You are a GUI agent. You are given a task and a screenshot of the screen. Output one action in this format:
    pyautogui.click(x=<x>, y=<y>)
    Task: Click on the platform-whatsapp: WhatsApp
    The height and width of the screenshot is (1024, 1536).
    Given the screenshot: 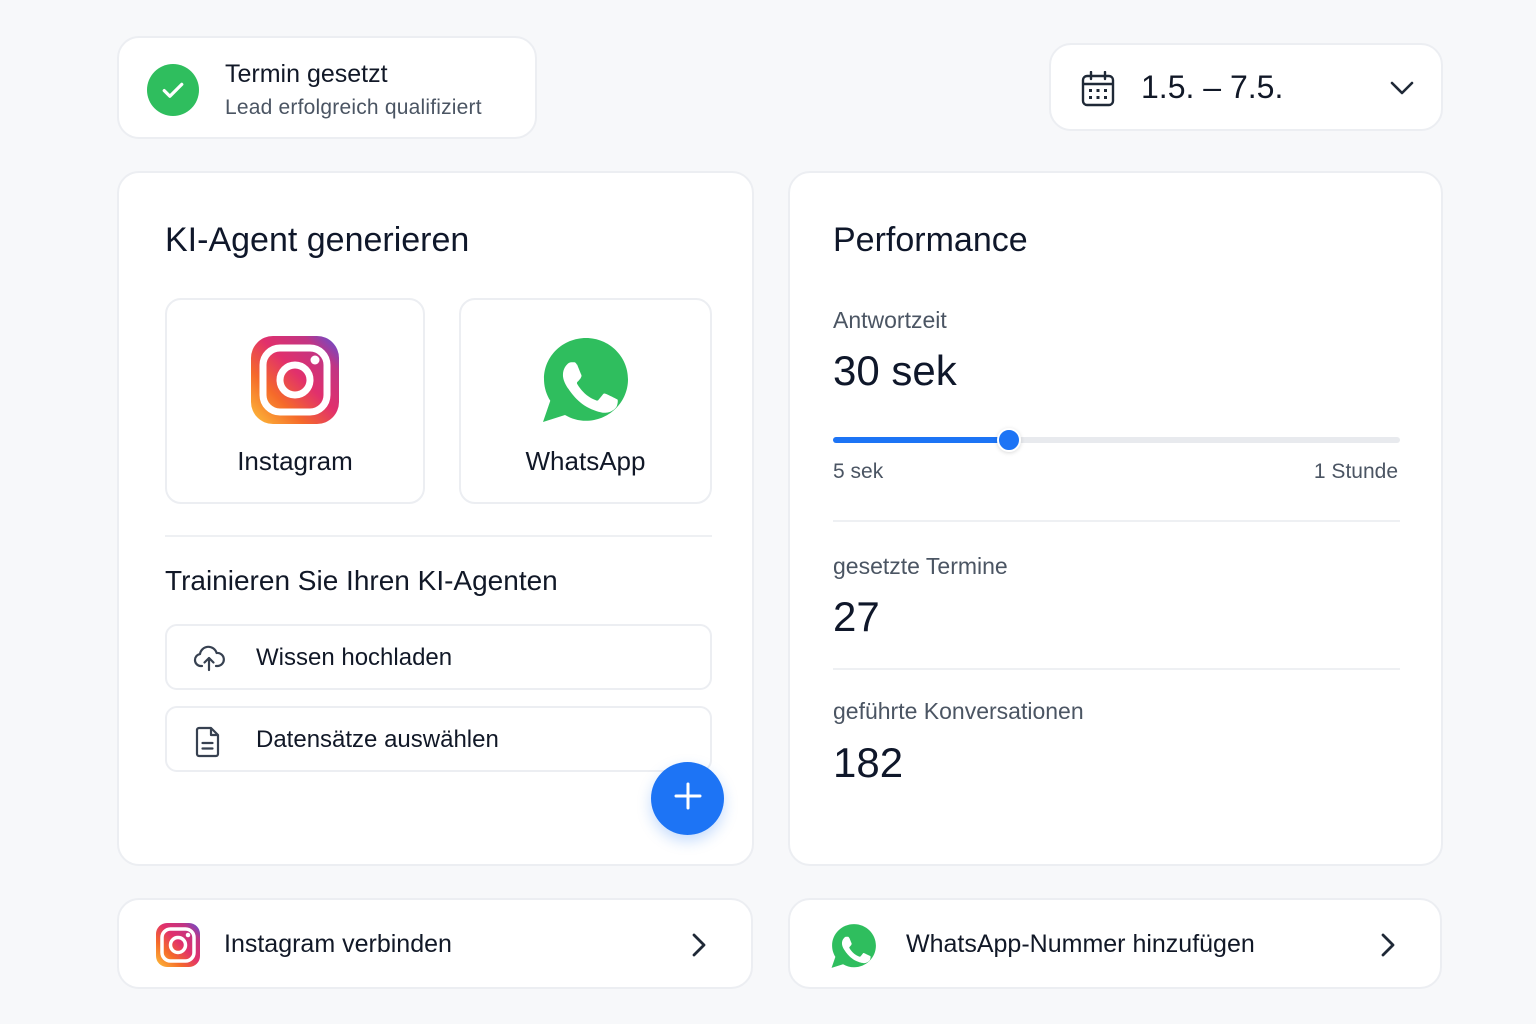 What is the action you would take?
    pyautogui.click(x=585, y=401)
    